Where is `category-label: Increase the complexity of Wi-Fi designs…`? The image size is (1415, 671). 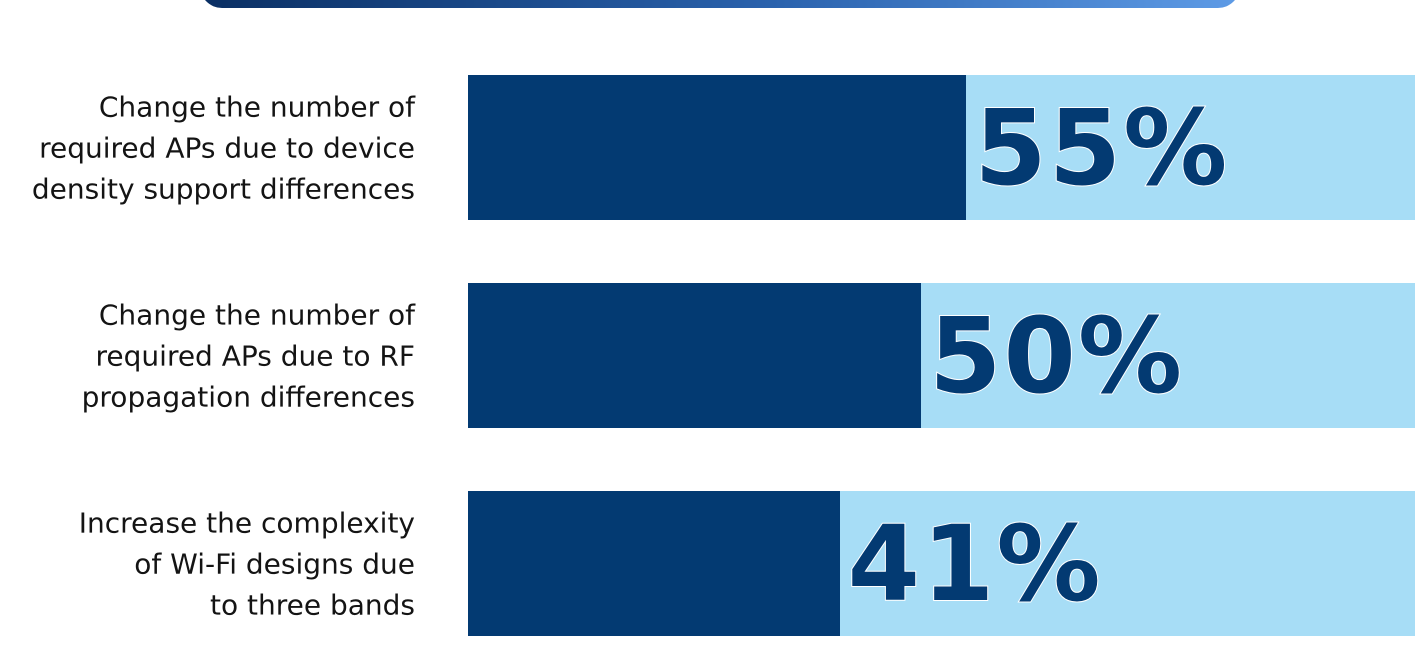
category-label: Increase the complexity of Wi-Fi designs… is located at coordinates (246, 563).